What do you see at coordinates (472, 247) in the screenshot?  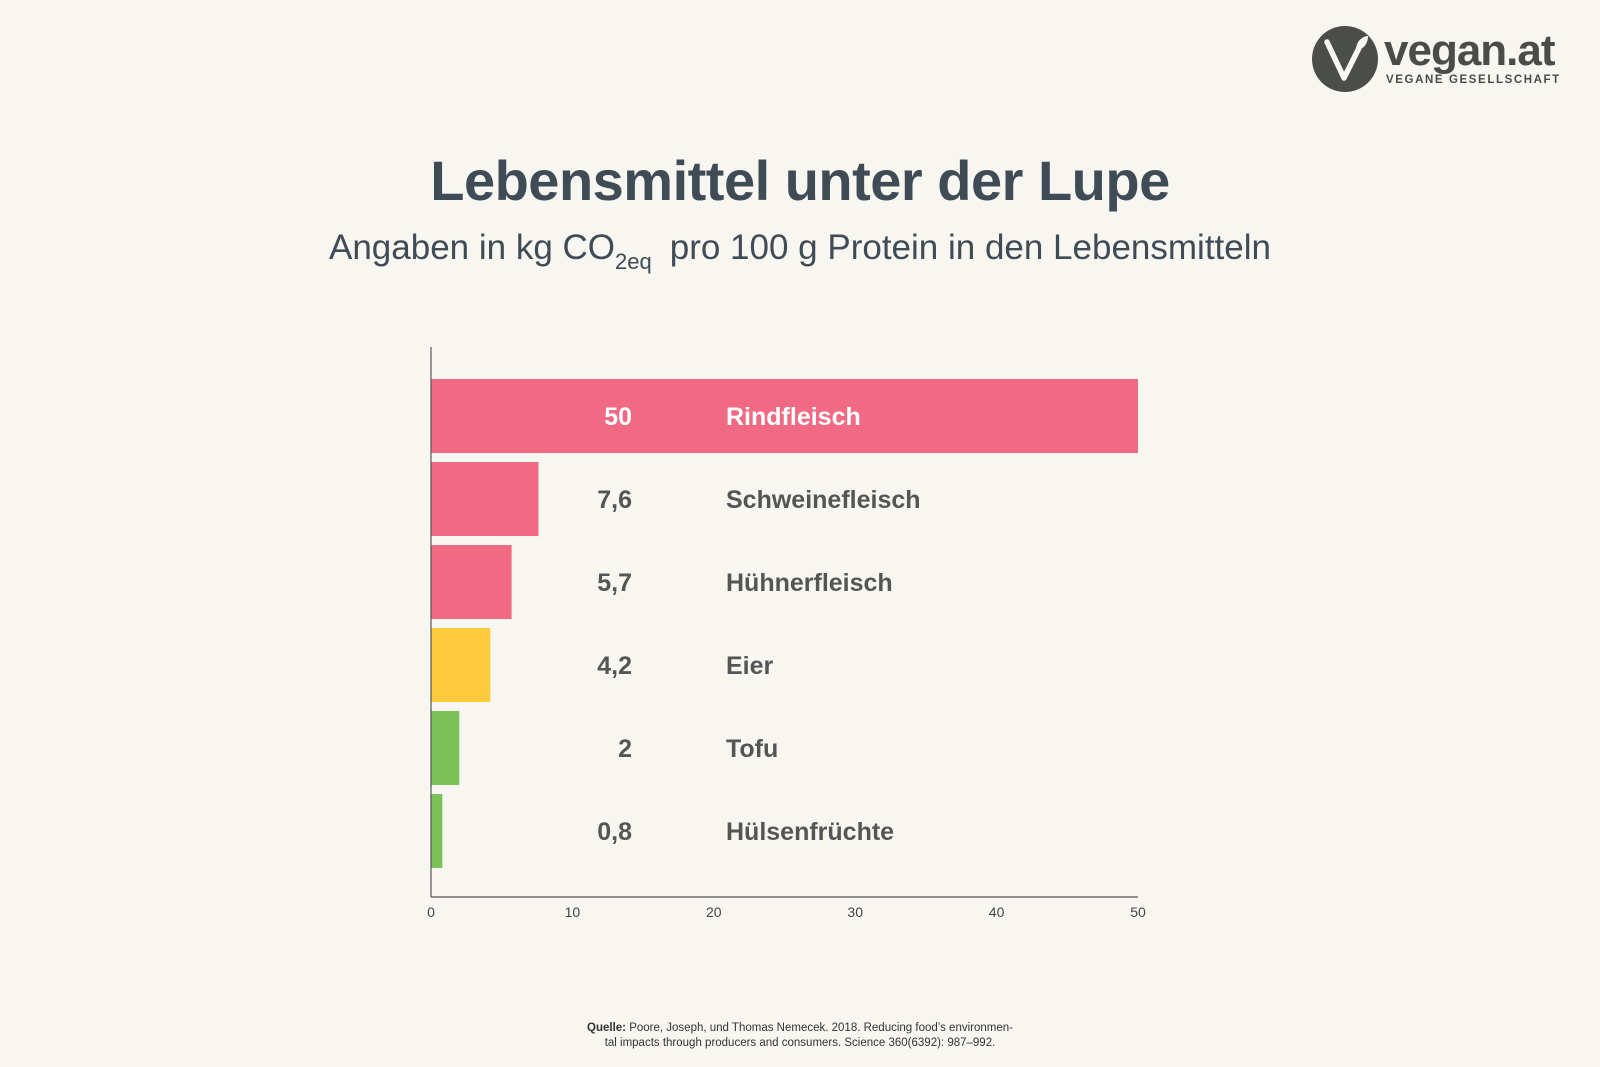 I see `subtitle-pre: Angaben in kg CO` at bounding box center [472, 247].